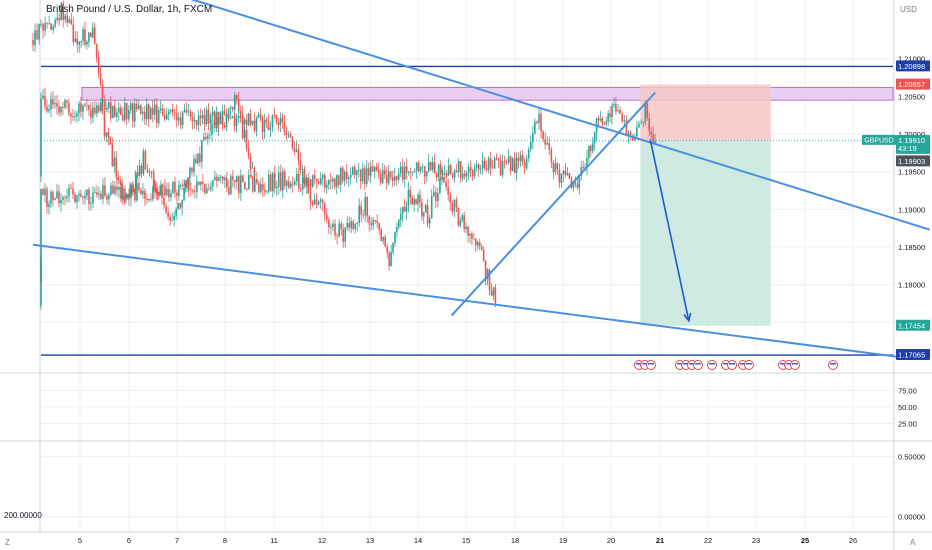 The width and height of the screenshot is (932, 550). Describe the element at coordinates (911, 285) in the screenshot. I see `price-axis-tick: 1.18000` at that location.